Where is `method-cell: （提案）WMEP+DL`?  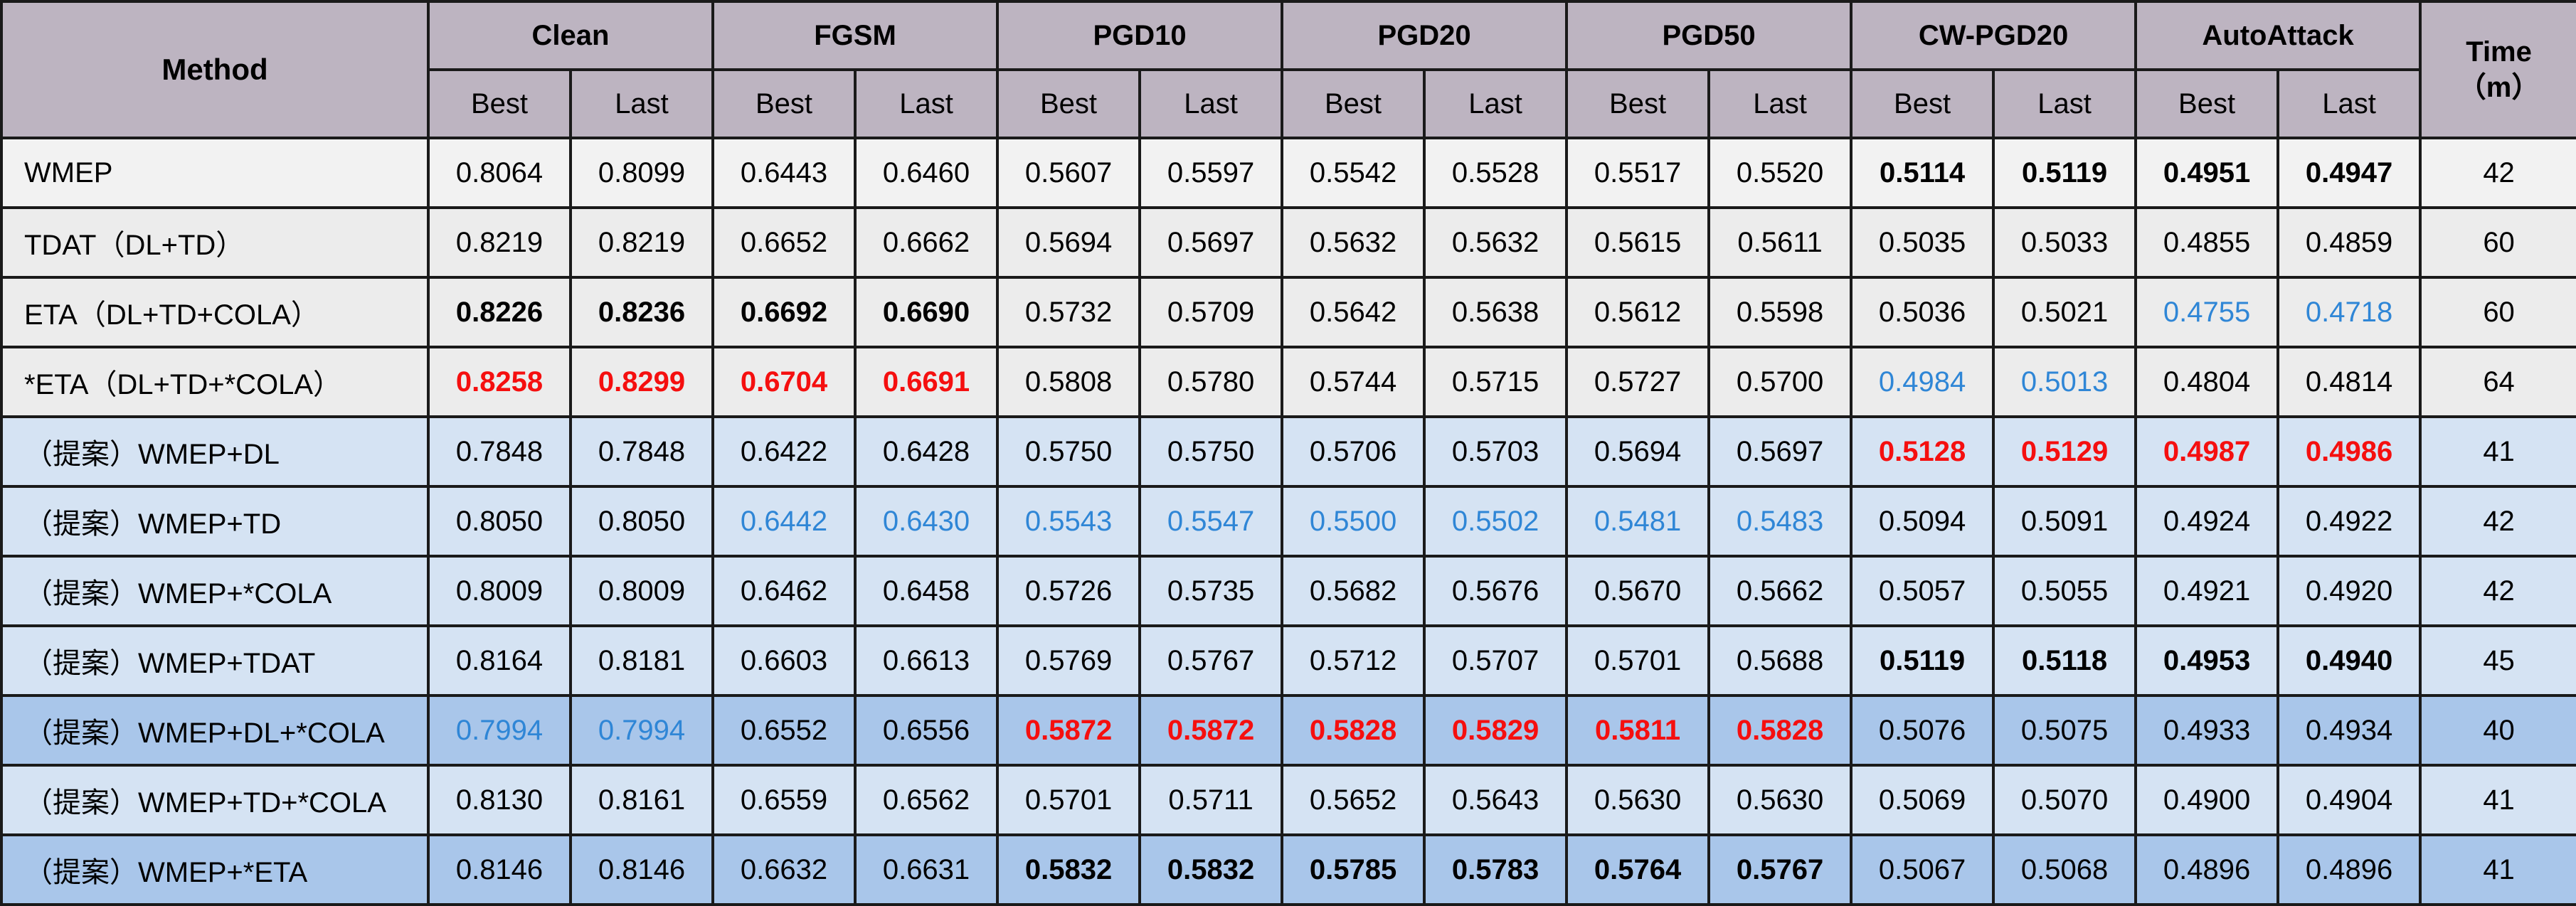
method-cell: （提案）WMEP+DL is located at coordinates (215, 451).